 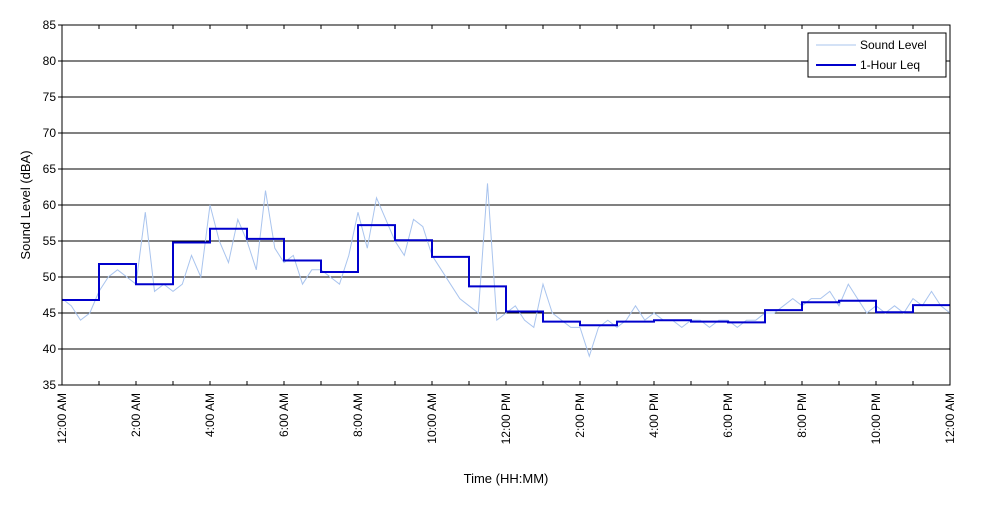 I want to click on y-tick-label: 55, so click(x=50, y=241).